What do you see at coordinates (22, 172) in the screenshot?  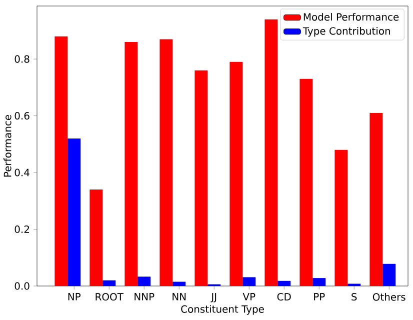 I see `y-tick-label: 0.4` at bounding box center [22, 172].